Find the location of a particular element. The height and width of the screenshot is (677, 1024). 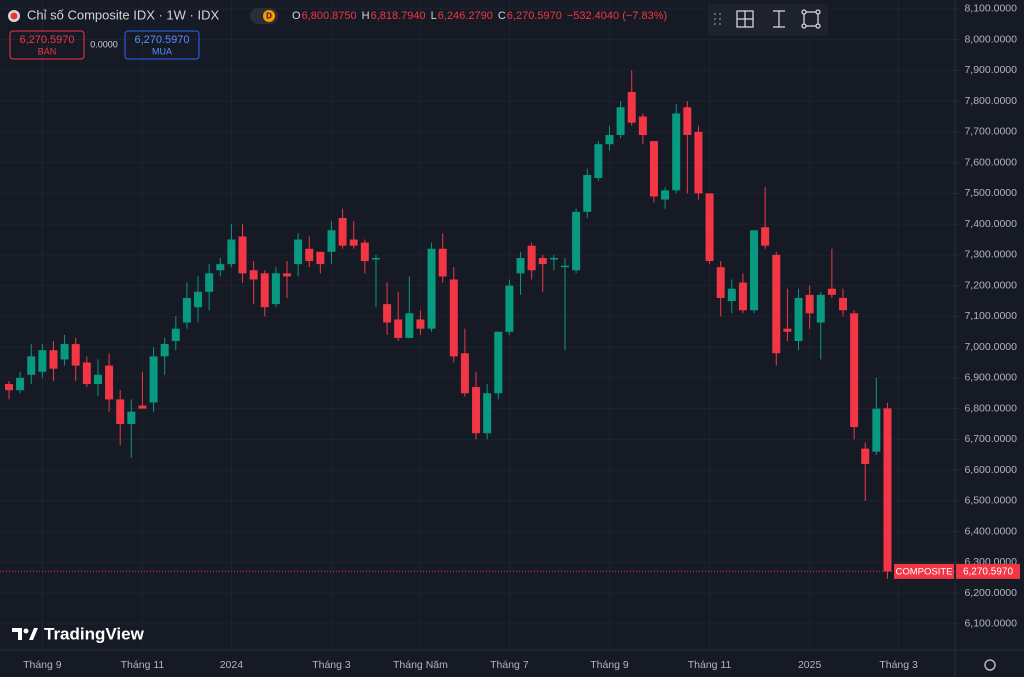

watermark-logo is located at coordinates (25, 634).